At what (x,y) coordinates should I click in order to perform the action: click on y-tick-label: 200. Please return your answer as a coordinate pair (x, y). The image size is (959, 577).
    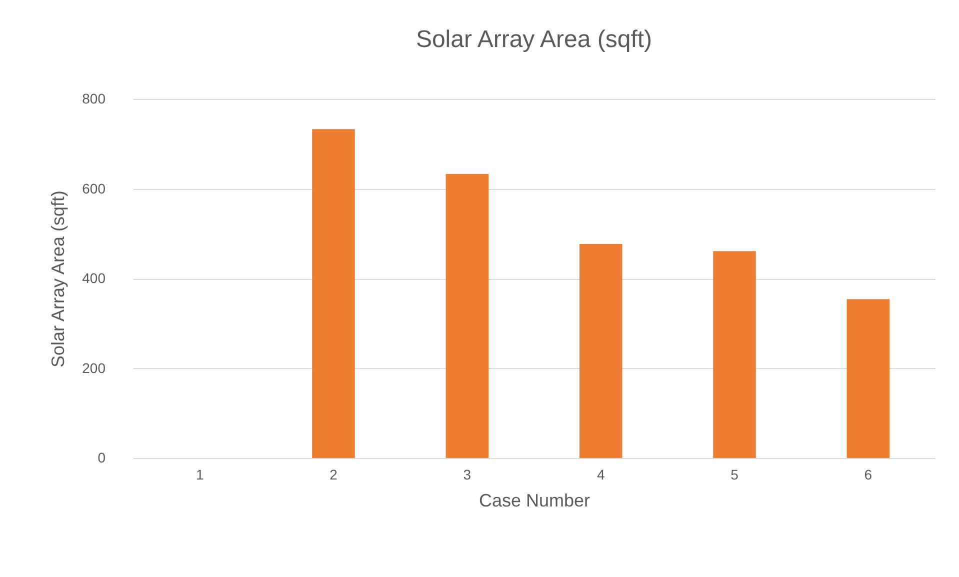
    Looking at the image, I should click on (94, 368).